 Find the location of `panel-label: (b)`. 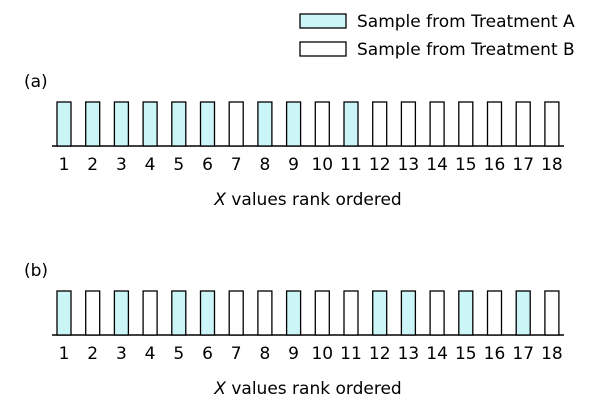

panel-label: (b) is located at coordinates (36, 271).